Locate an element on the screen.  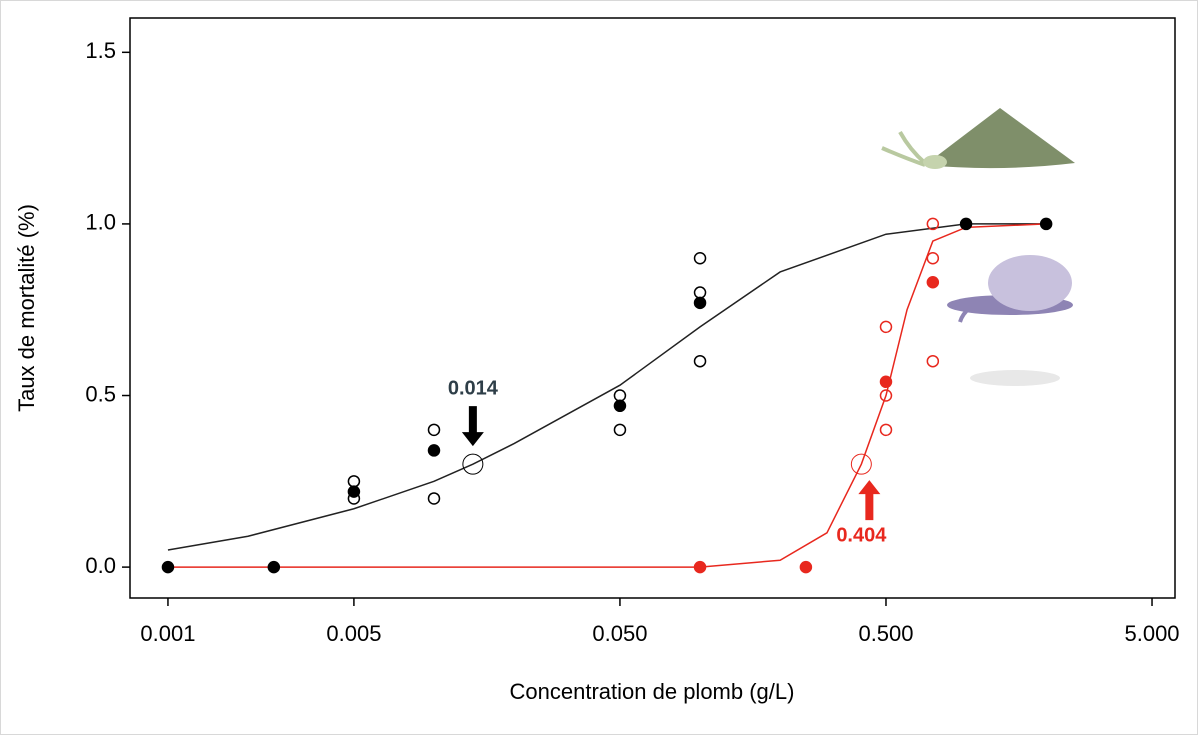
x-tick-label: 0.050 is located at coordinates (619, 633).